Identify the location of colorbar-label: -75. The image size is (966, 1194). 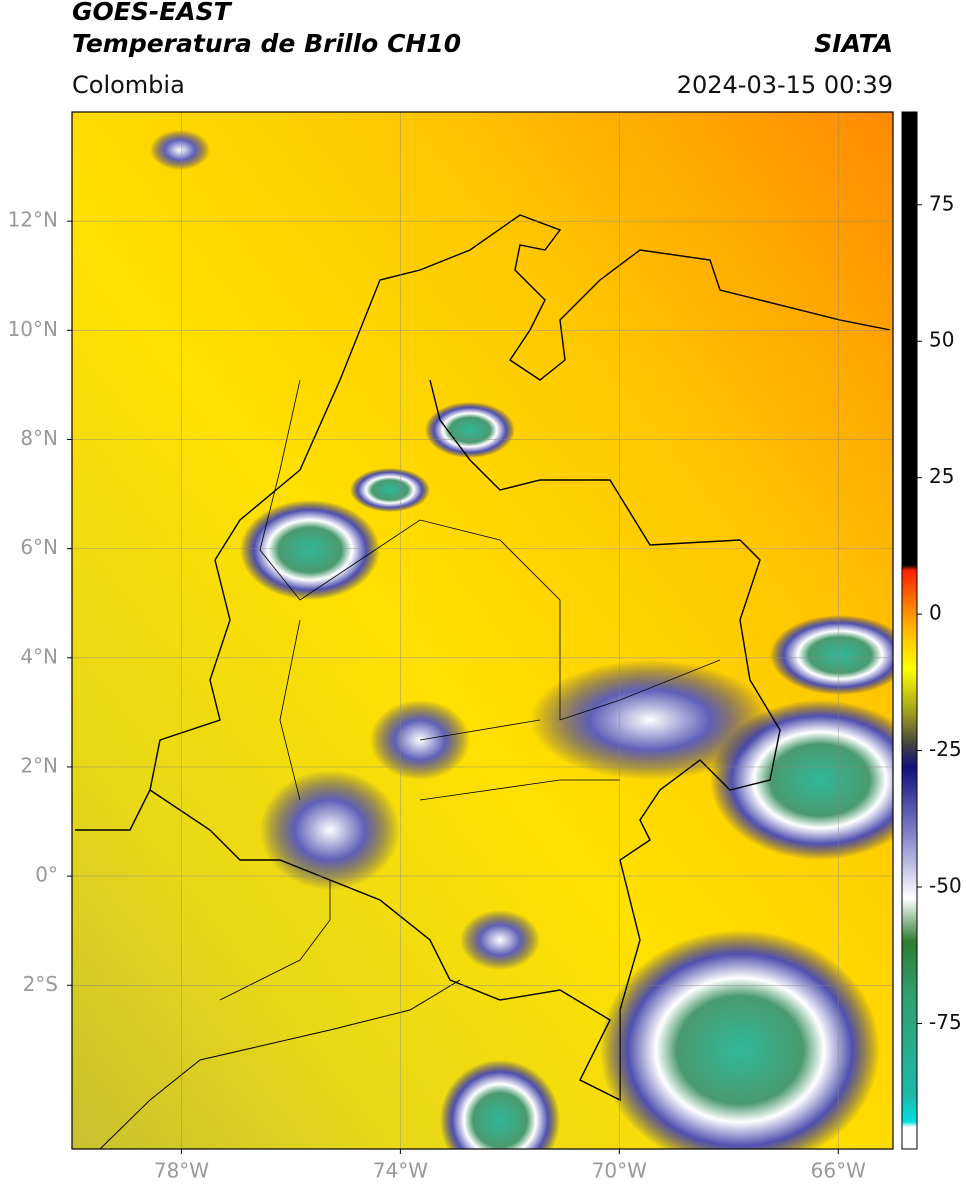
(945, 1022).